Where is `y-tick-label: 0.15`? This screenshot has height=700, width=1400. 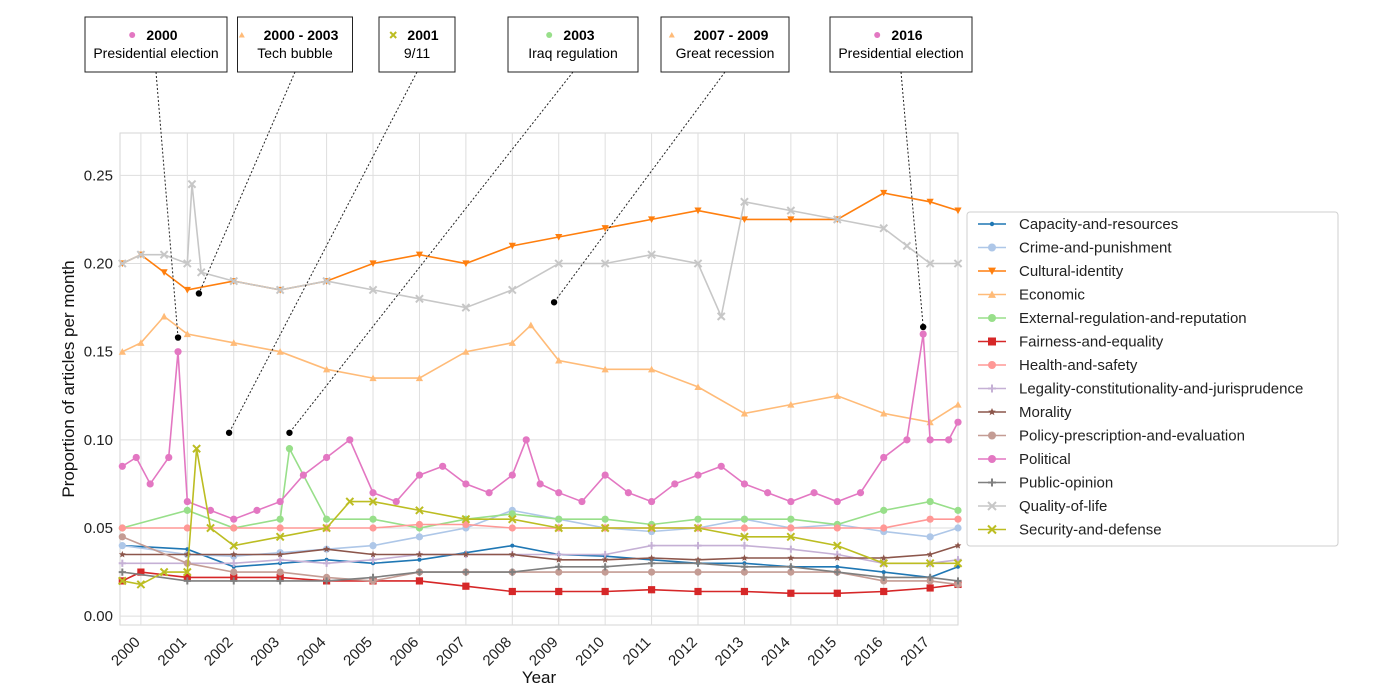 y-tick-label: 0.15 is located at coordinates (98, 352).